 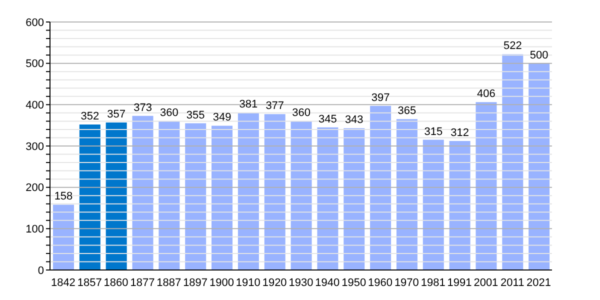 I want to click on y-tick-label: 600, so click(x=35, y=22).